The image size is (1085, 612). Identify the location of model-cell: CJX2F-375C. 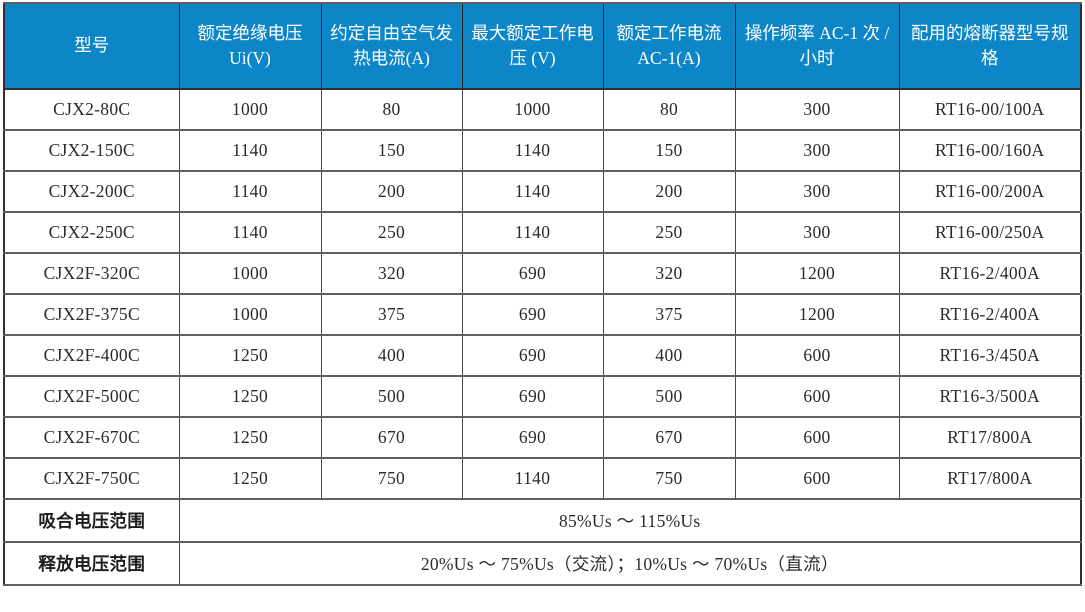
(91, 314).